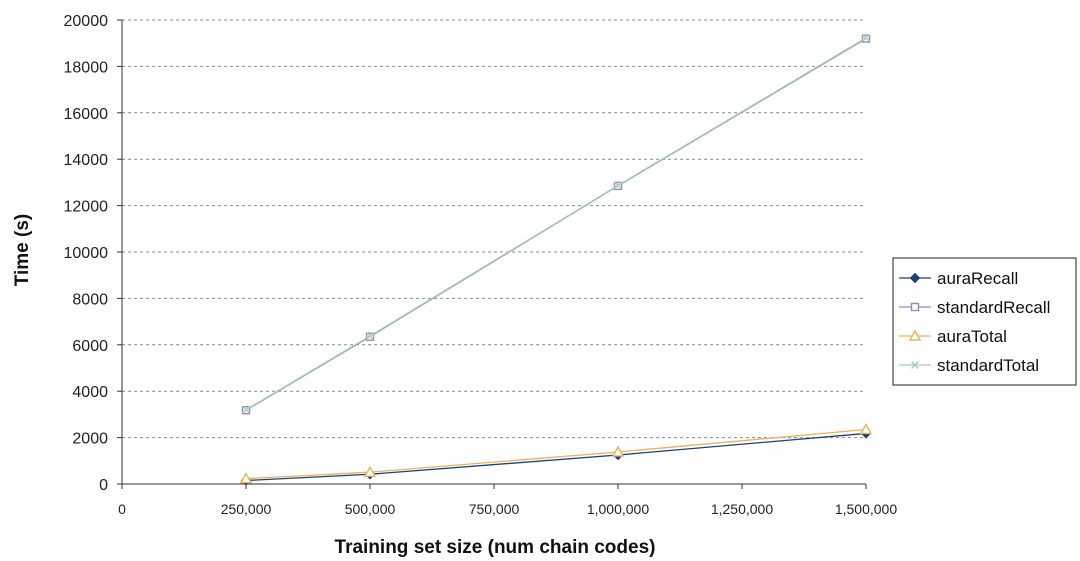 The height and width of the screenshot is (561, 1080). I want to click on x-tick-label: 1,500,000, so click(866, 509).